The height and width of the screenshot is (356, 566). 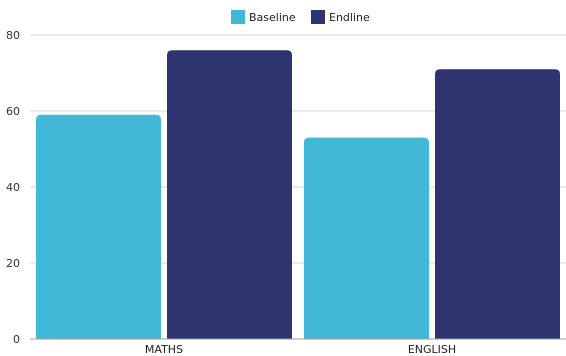 What do you see at coordinates (13, 263) in the screenshot?
I see `y-tick-label: 20` at bounding box center [13, 263].